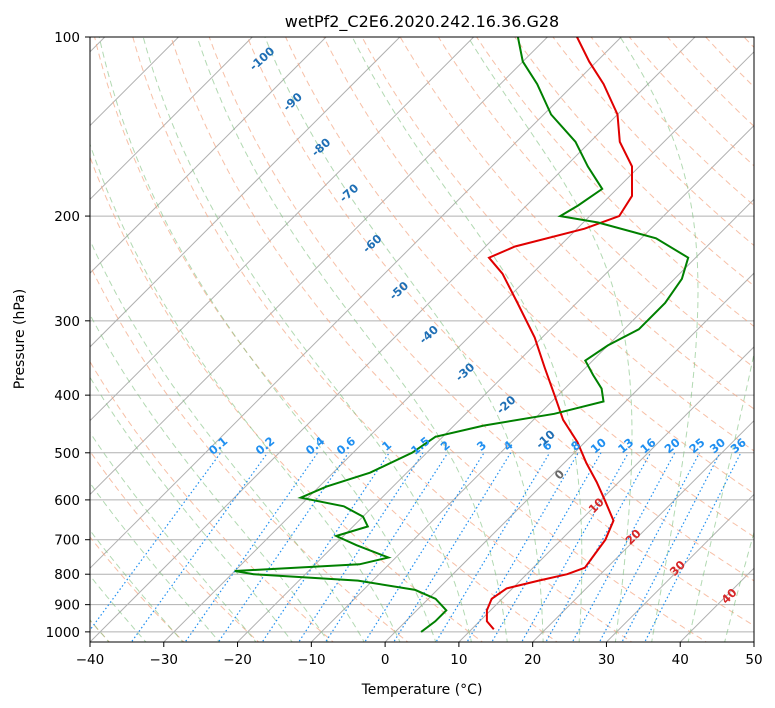 The width and height of the screenshot is (775, 708). What do you see at coordinates (458, 660) in the screenshot?
I see `x-tick-label: 10` at bounding box center [458, 660].